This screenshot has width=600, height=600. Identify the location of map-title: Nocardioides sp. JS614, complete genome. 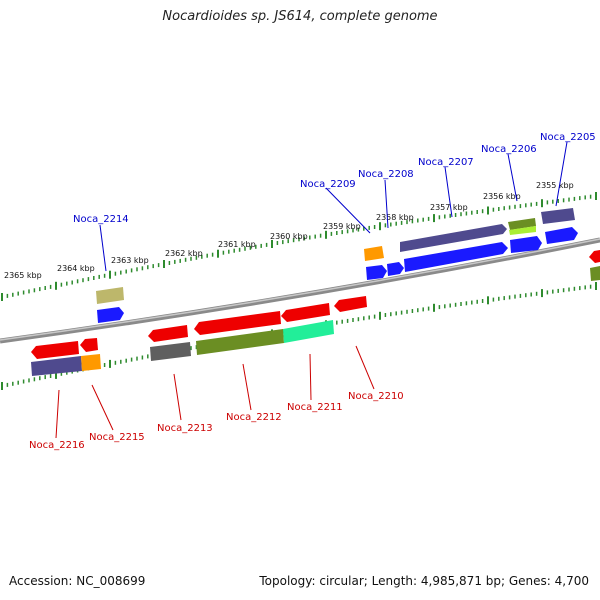
(300, 16).